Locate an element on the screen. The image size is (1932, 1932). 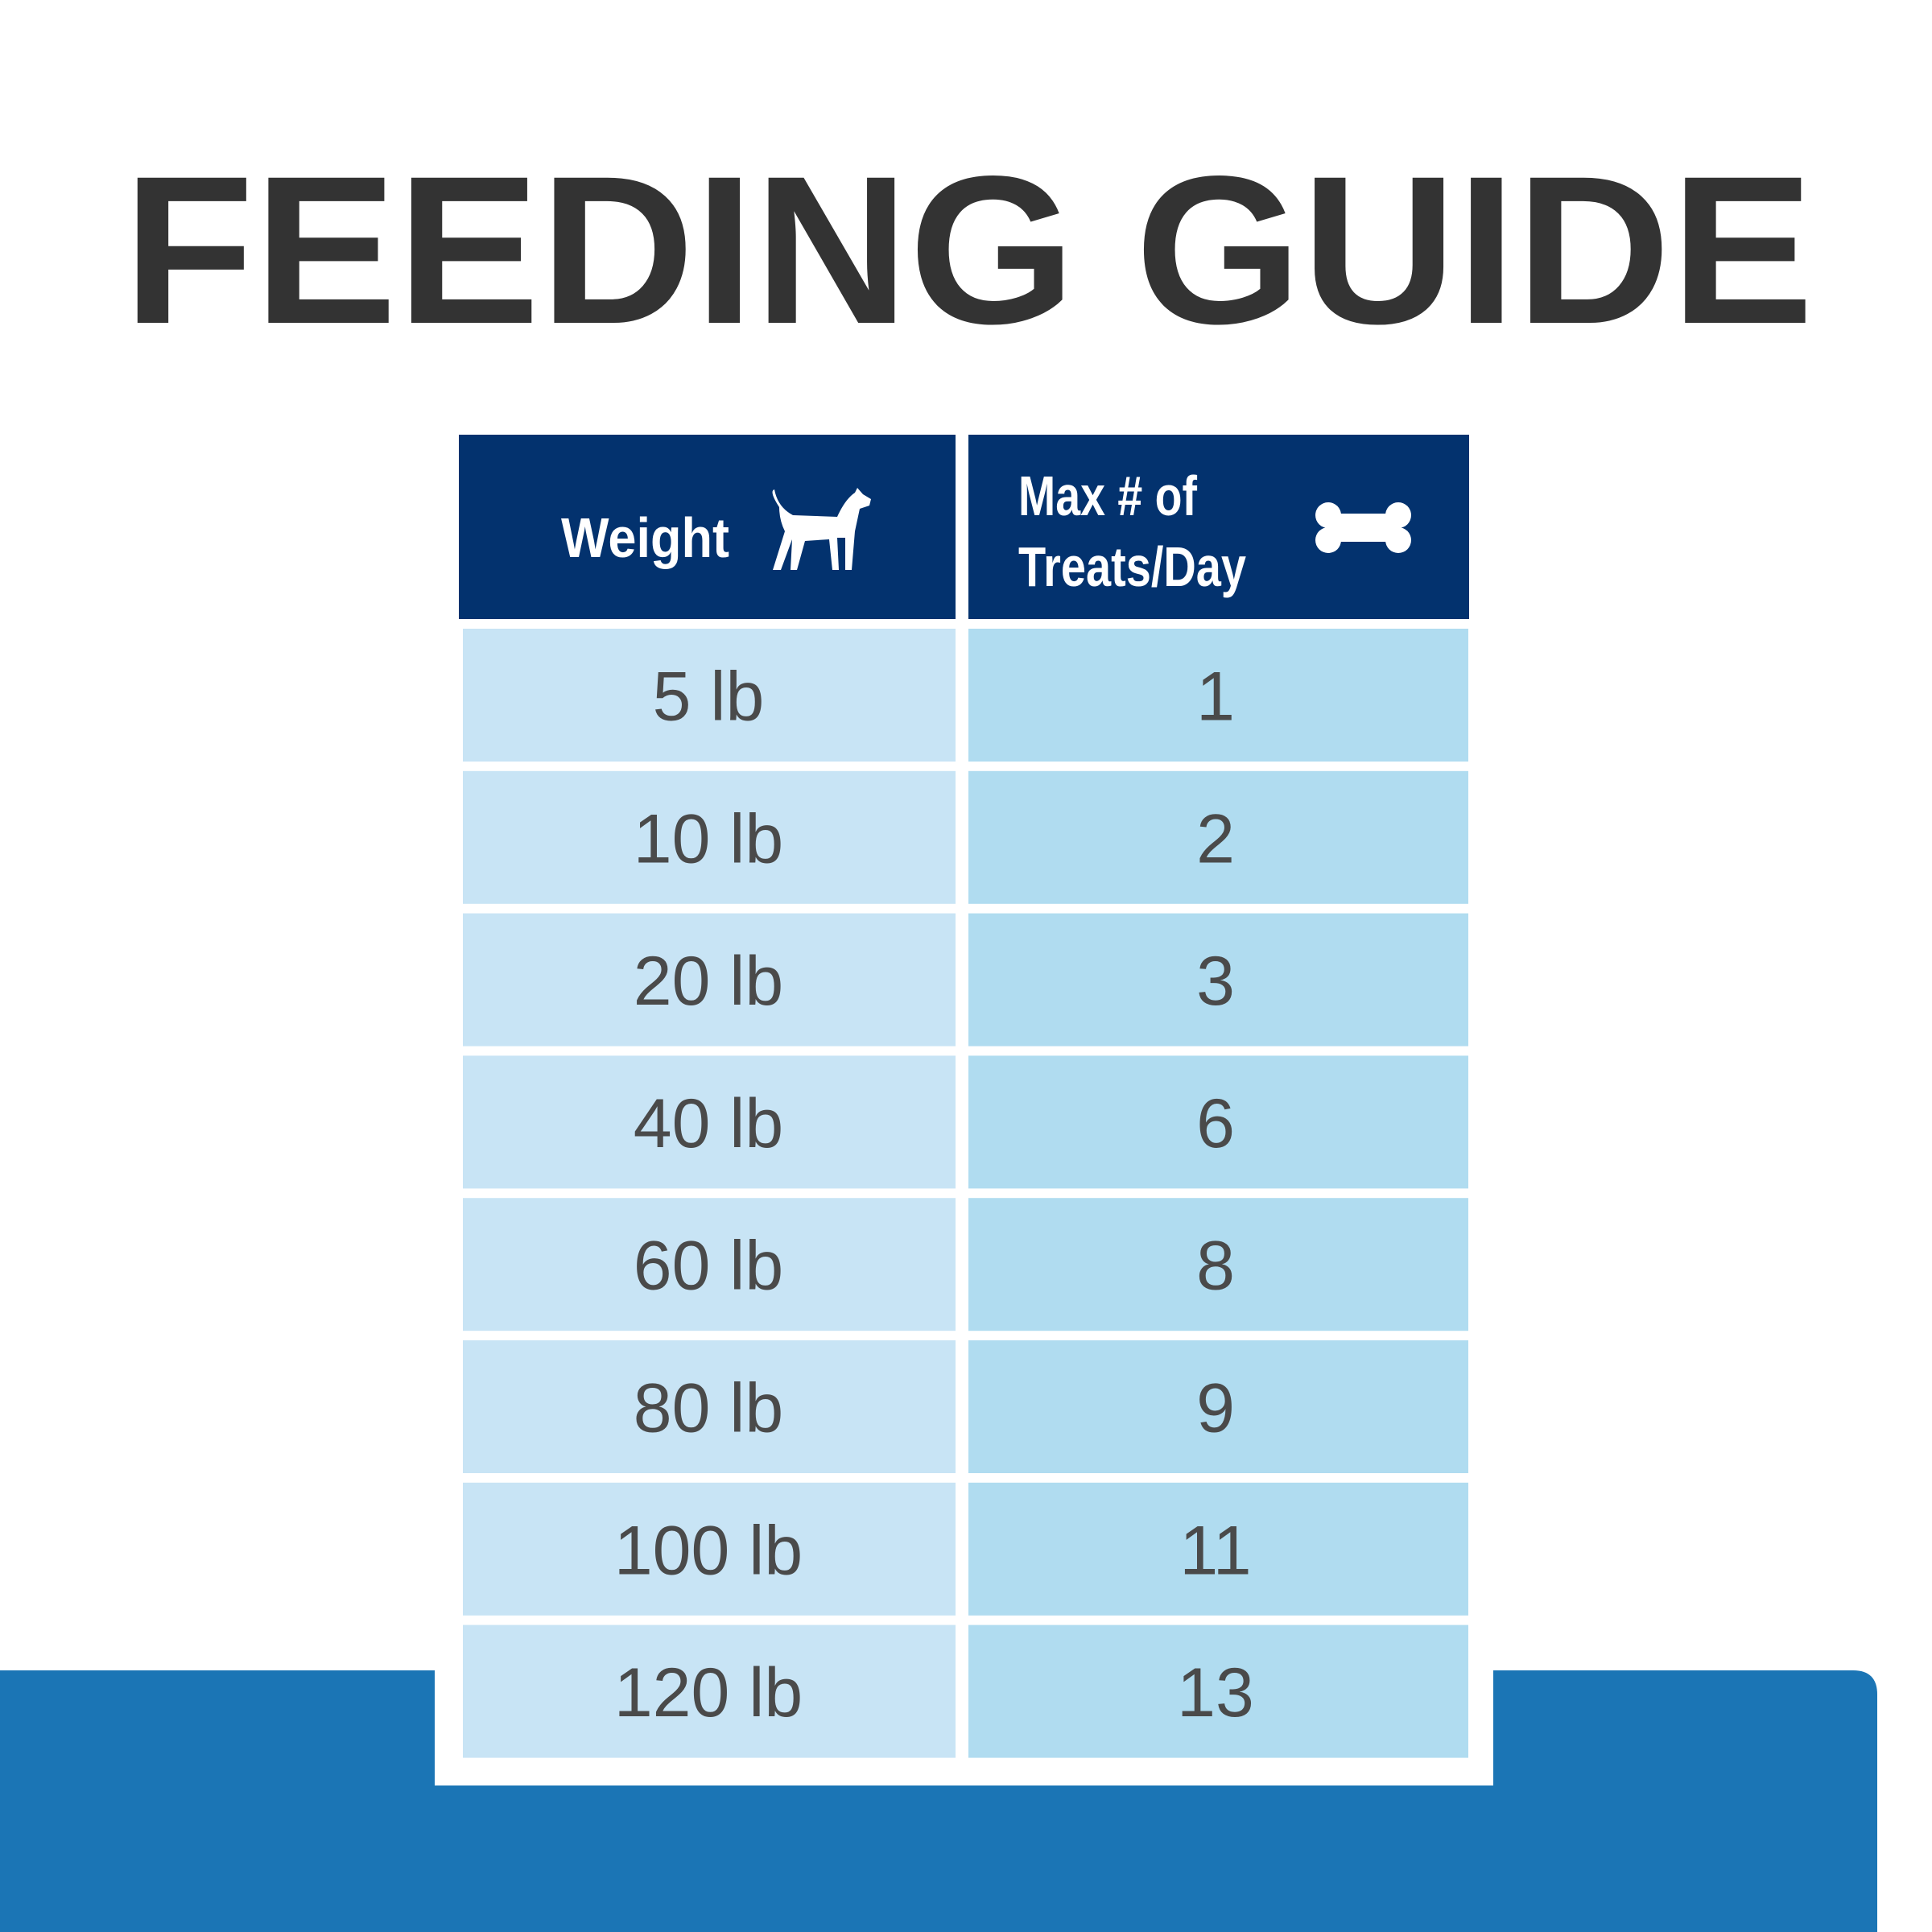
cell-text: 13 is located at coordinates (1215, 1693).